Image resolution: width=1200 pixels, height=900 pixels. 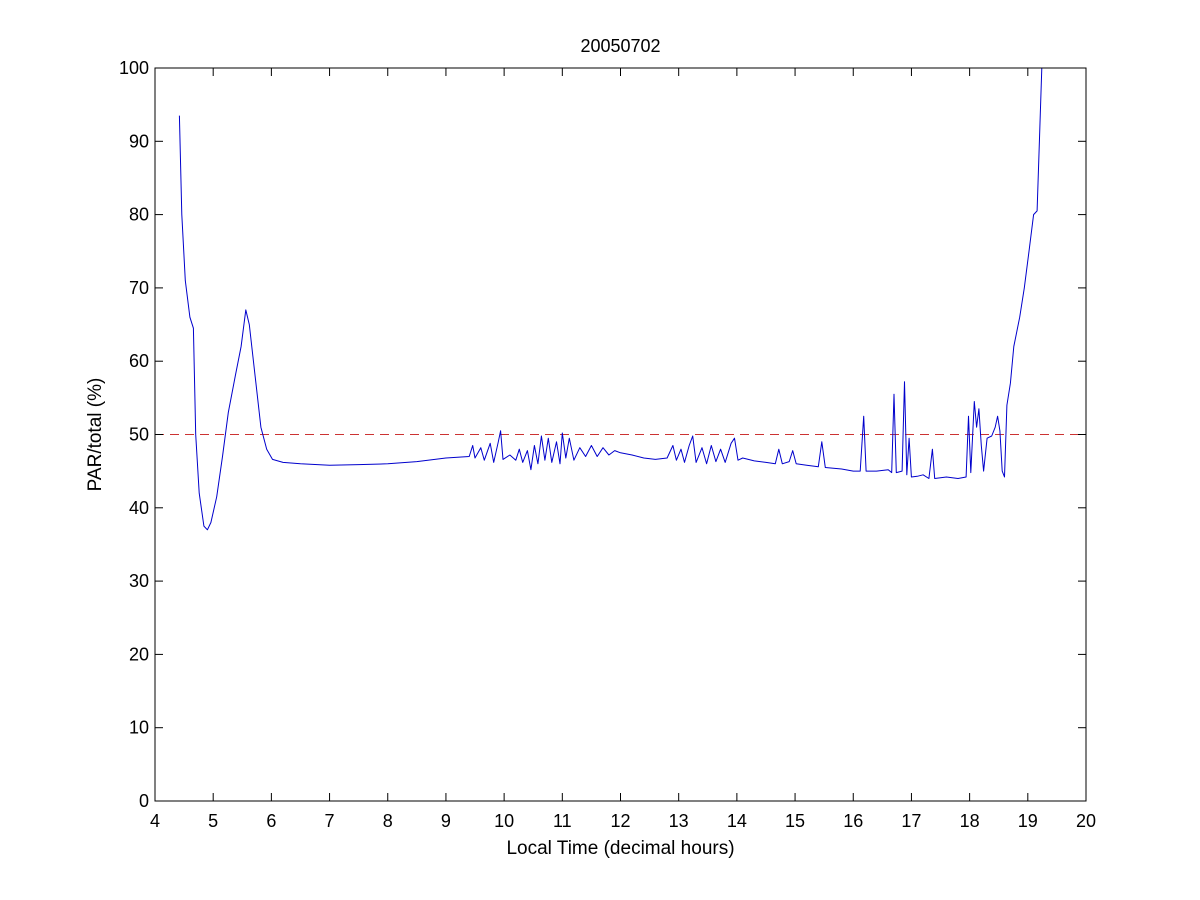 What do you see at coordinates (139, 728) in the screenshot?
I see `y-tick-label: 10` at bounding box center [139, 728].